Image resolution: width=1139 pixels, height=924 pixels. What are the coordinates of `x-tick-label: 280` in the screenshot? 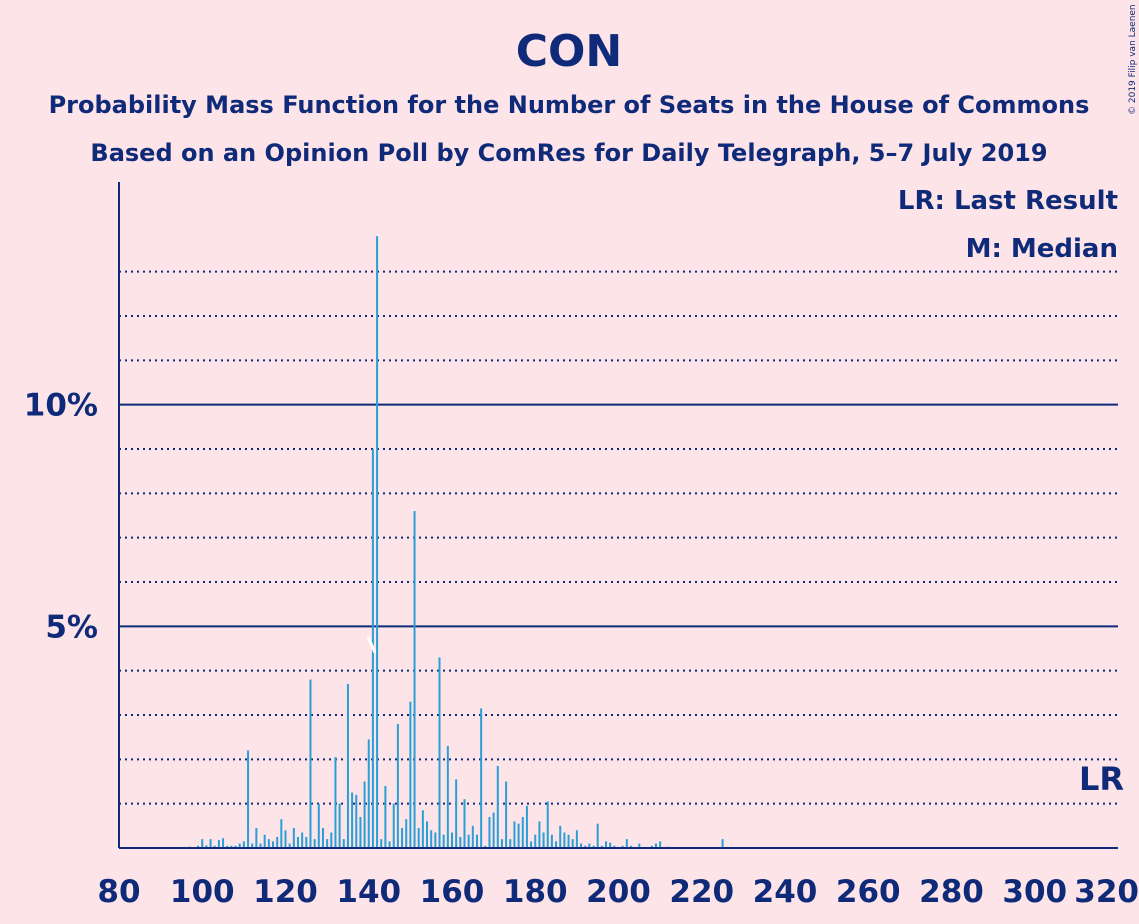 It's located at (951, 892).